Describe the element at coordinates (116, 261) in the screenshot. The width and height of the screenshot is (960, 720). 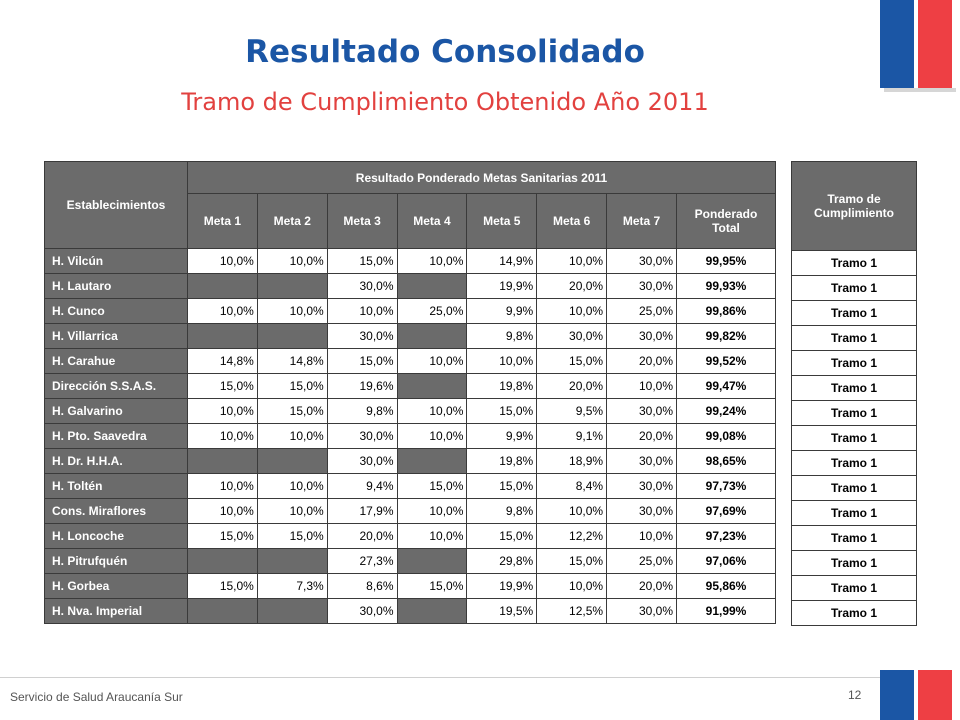
I see `row-name: H. Vilcún` at that location.